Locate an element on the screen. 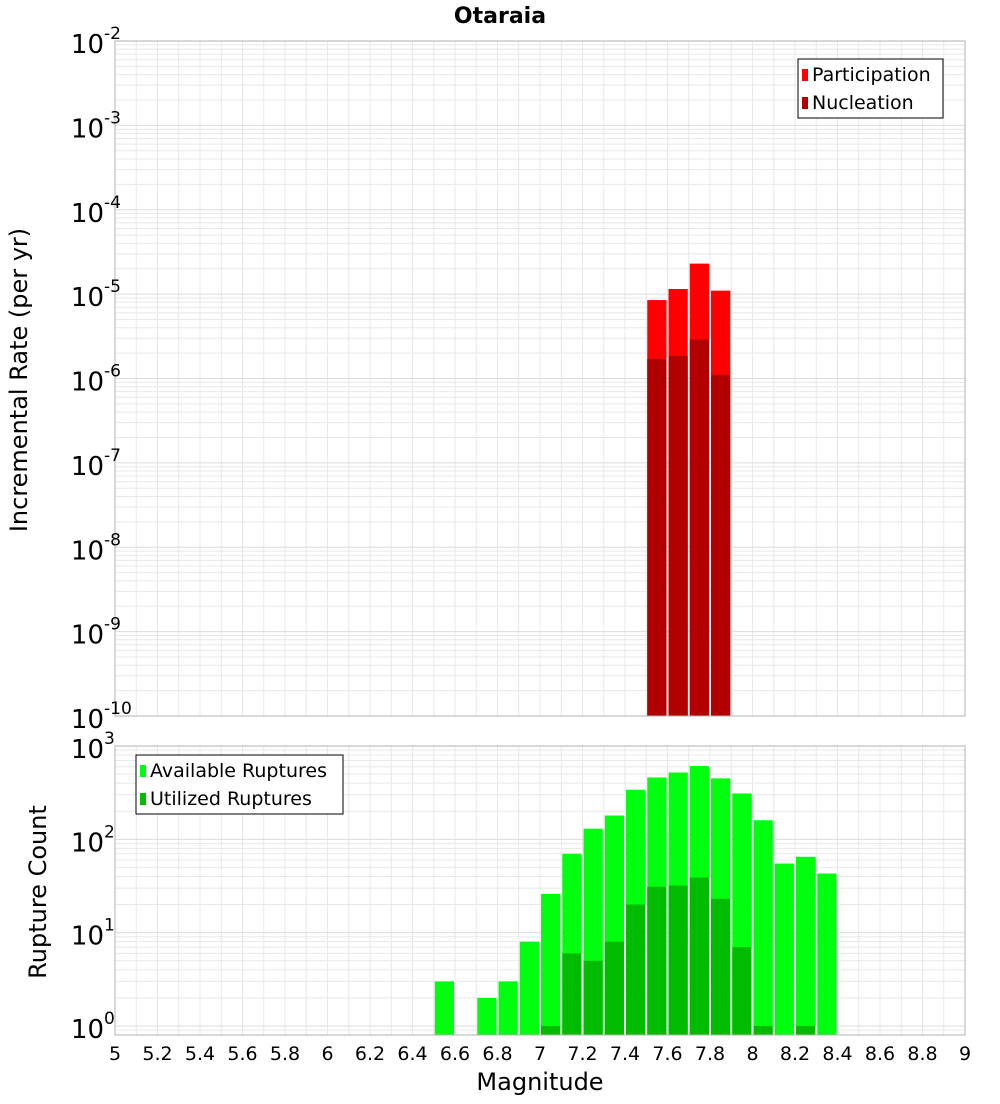 The width and height of the screenshot is (1000, 1104). x-tick-label: 7.8 is located at coordinates (710, 1054).